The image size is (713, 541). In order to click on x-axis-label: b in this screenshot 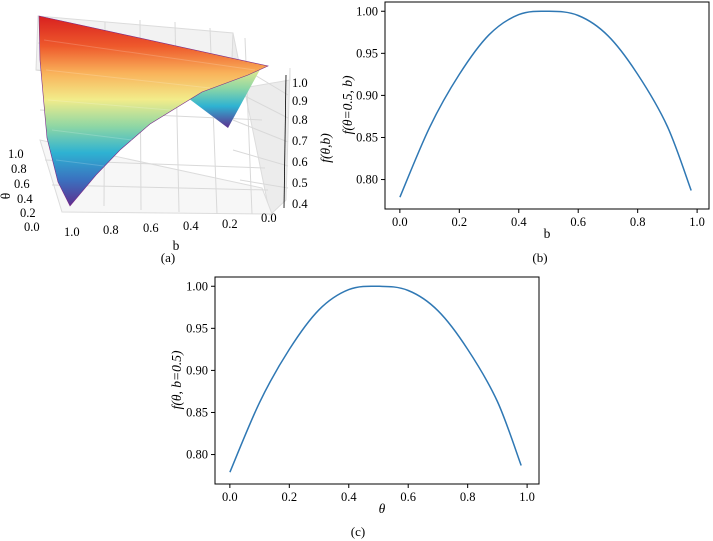, I will do `click(547, 233)`.